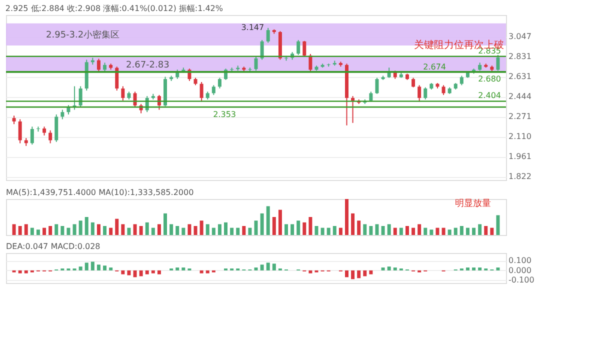 The image size is (600, 338). I want to click on y-tick-label: 2.444, so click(520, 97).